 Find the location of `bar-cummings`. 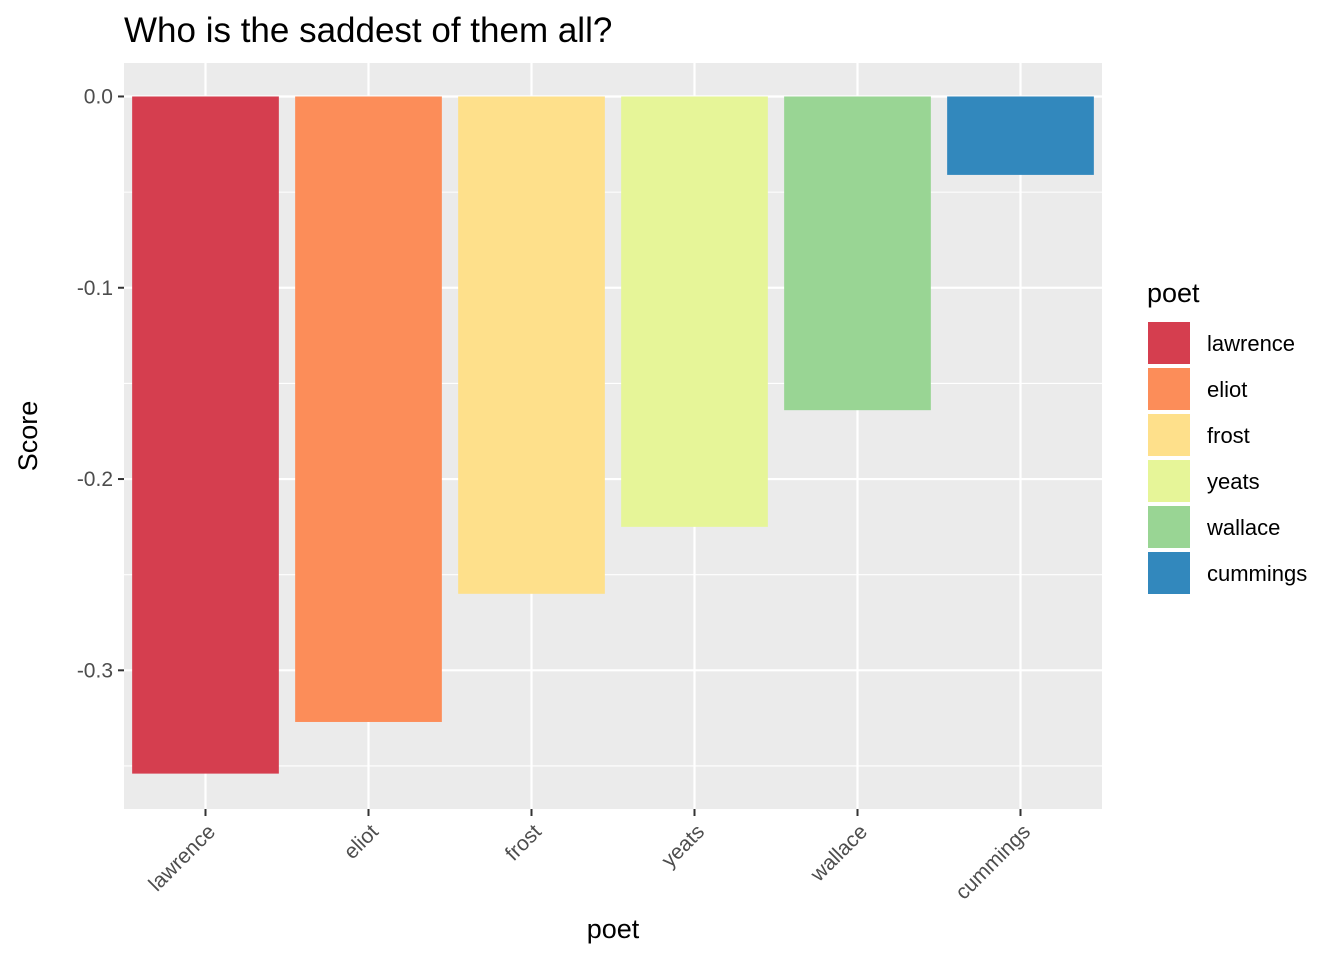

bar-cummings is located at coordinates (1020, 135).